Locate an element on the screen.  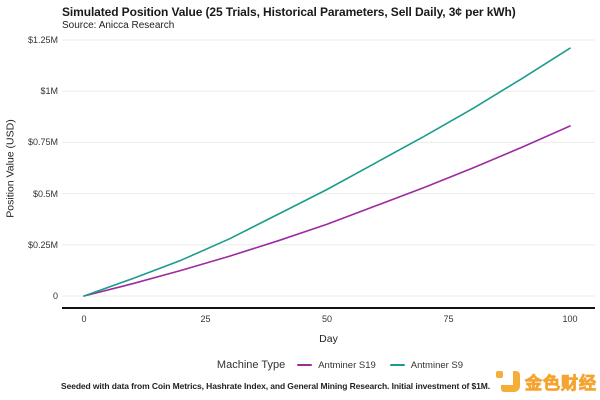
legend: Machine Type Antminer S19 Antminer S9 is located at coordinates (340, 365).